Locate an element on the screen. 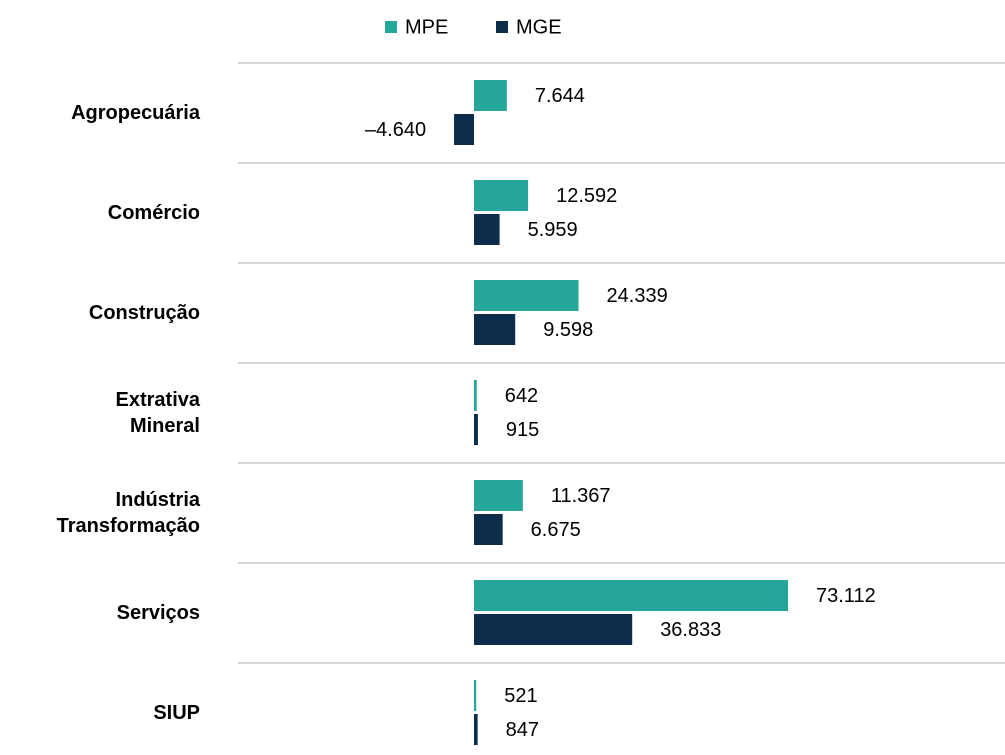 This screenshot has height=755, width=1005. value-label: 5.959 is located at coordinates (553, 230).